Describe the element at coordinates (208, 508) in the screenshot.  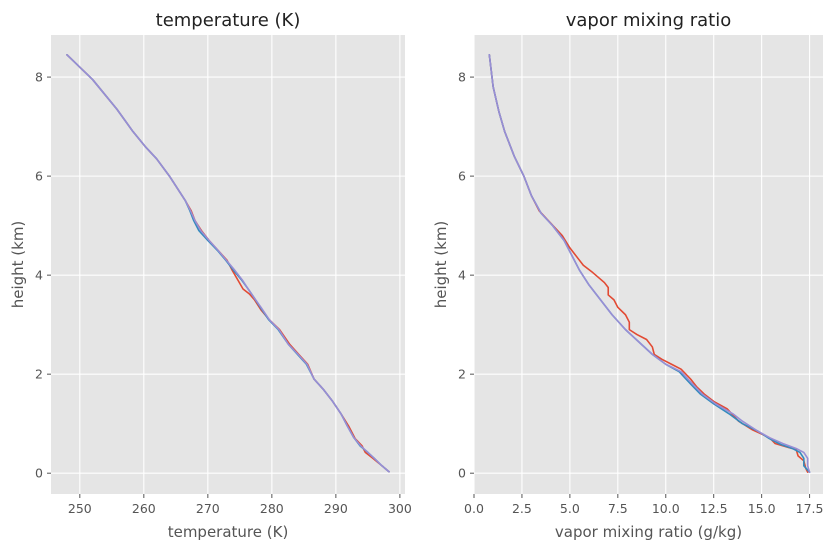
I see `temperature-x-tick-label-2: 270` at that location.